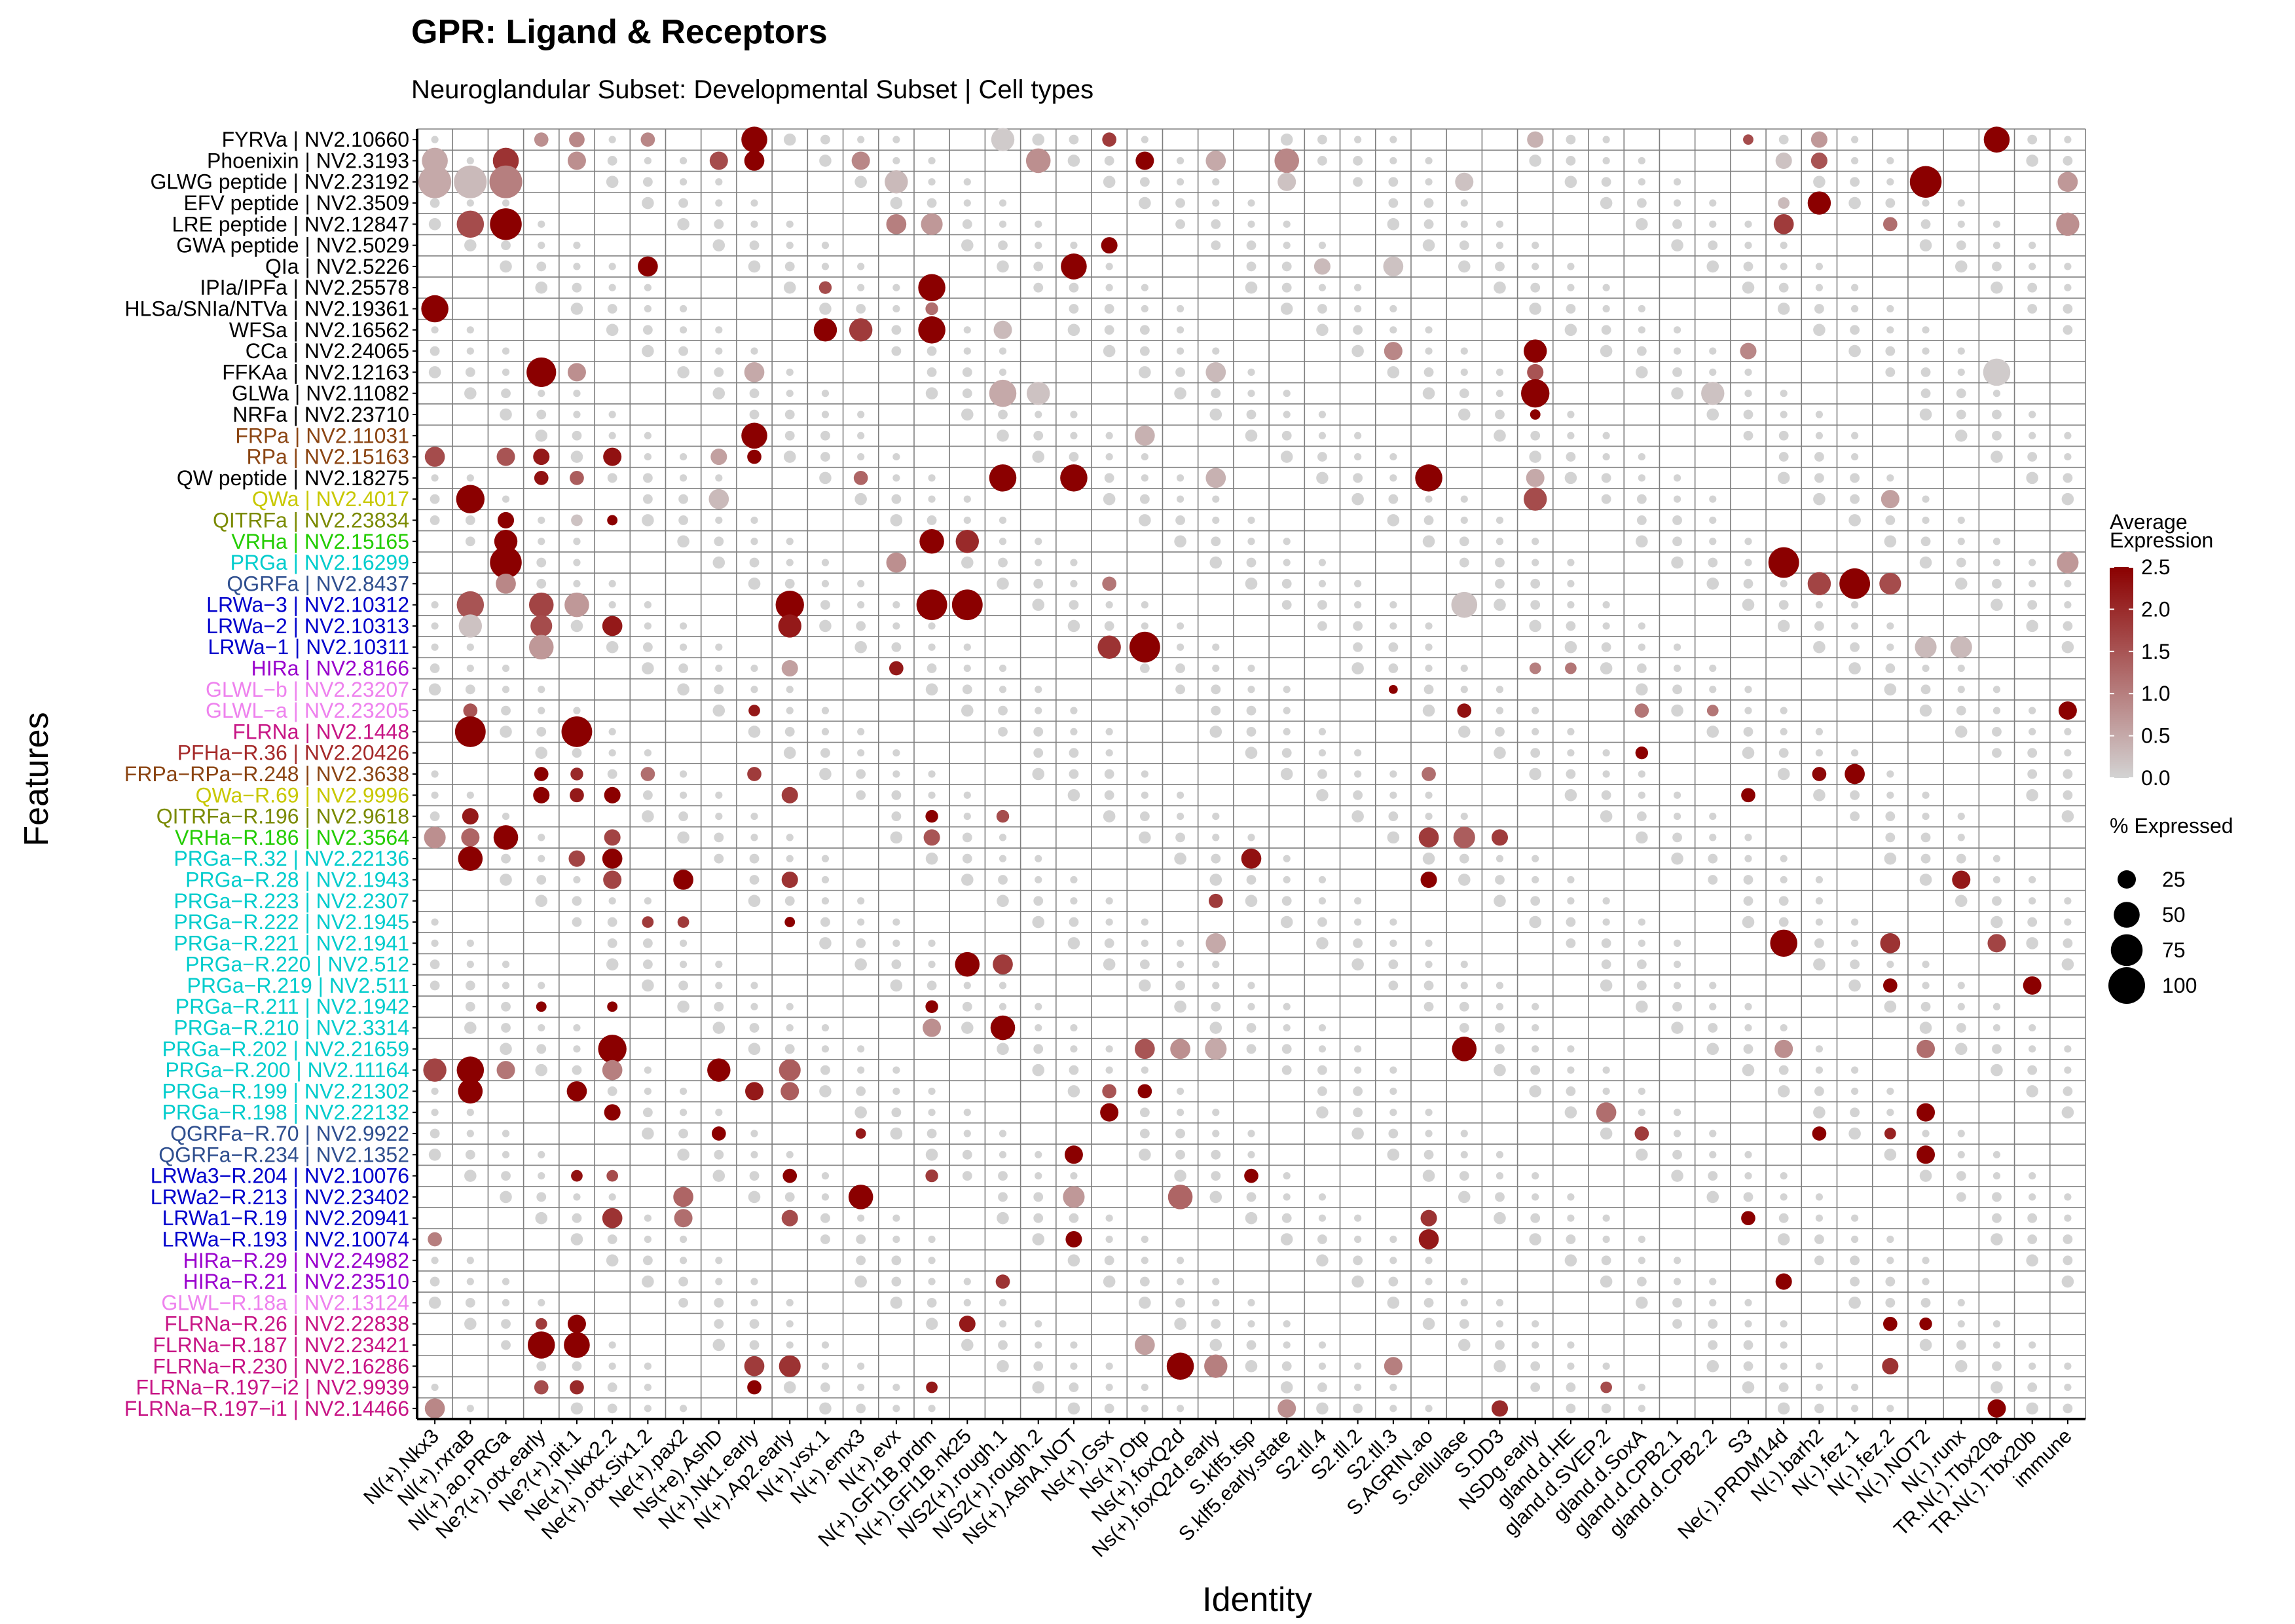 This screenshot has width=2295, height=1624. I want to click on y-tick-label: NRFa | NV2.23710, so click(320, 414).